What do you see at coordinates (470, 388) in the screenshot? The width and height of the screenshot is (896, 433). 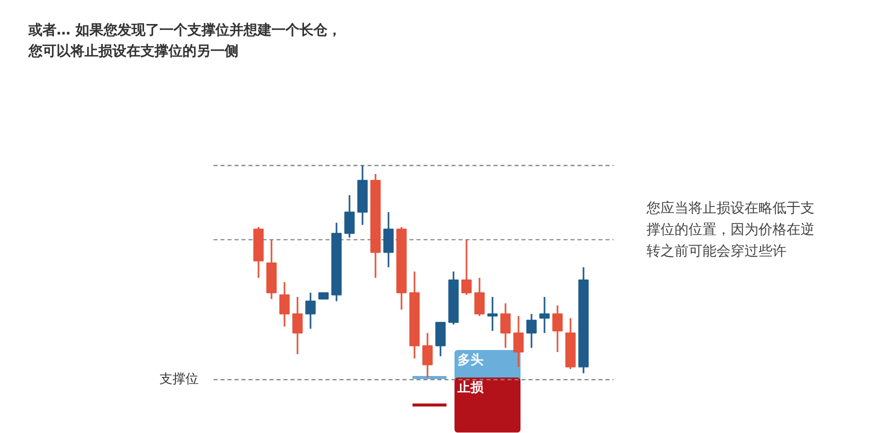 I see `ref-line-label: 止损` at bounding box center [470, 388].